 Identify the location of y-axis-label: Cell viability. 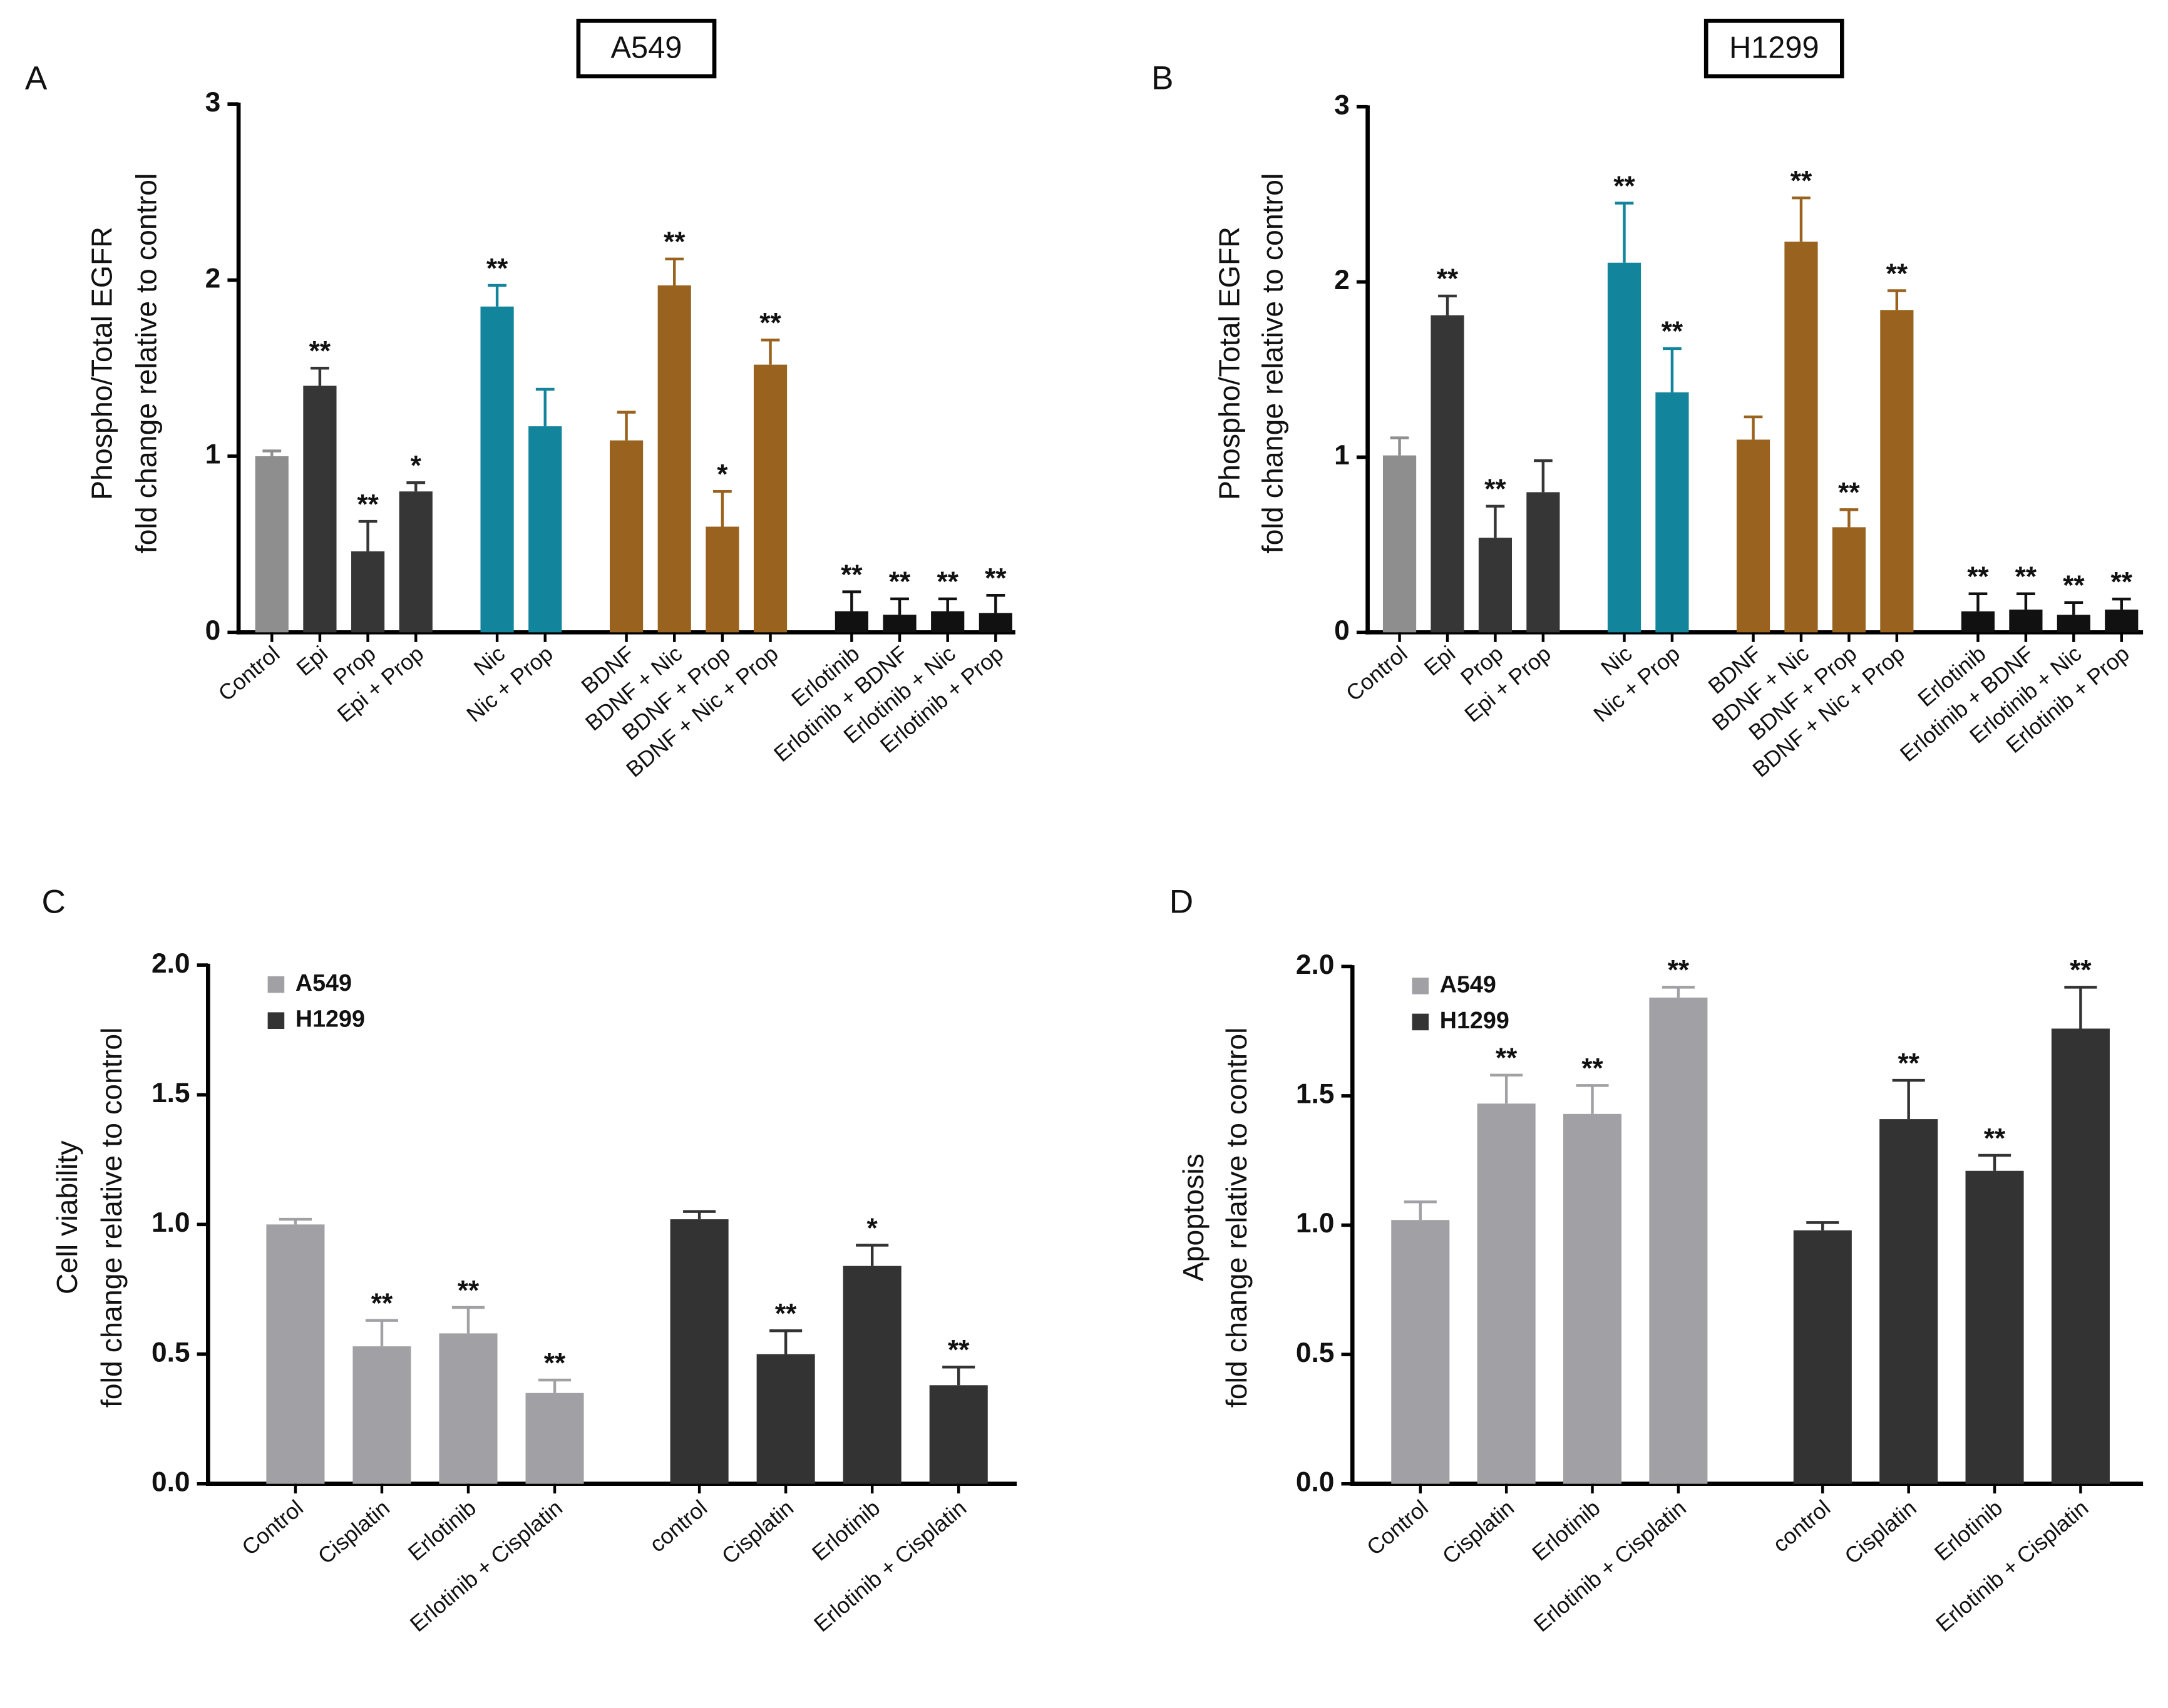
(67, 1217).